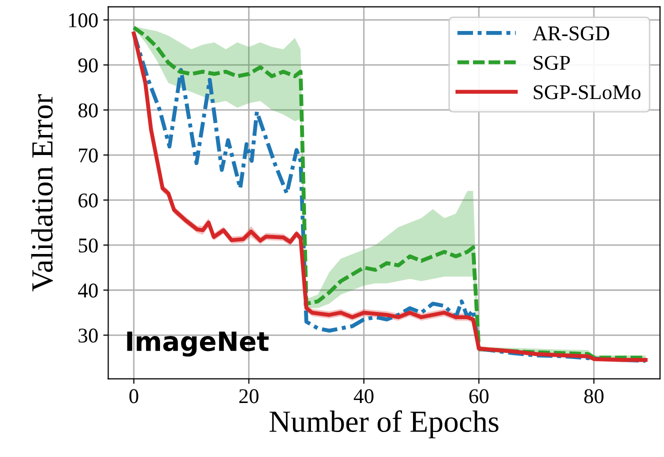  What do you see at coordinates (88, 245) in the screenshot?
I see `y-tick-label: 50` at bounding box center [88, 245].